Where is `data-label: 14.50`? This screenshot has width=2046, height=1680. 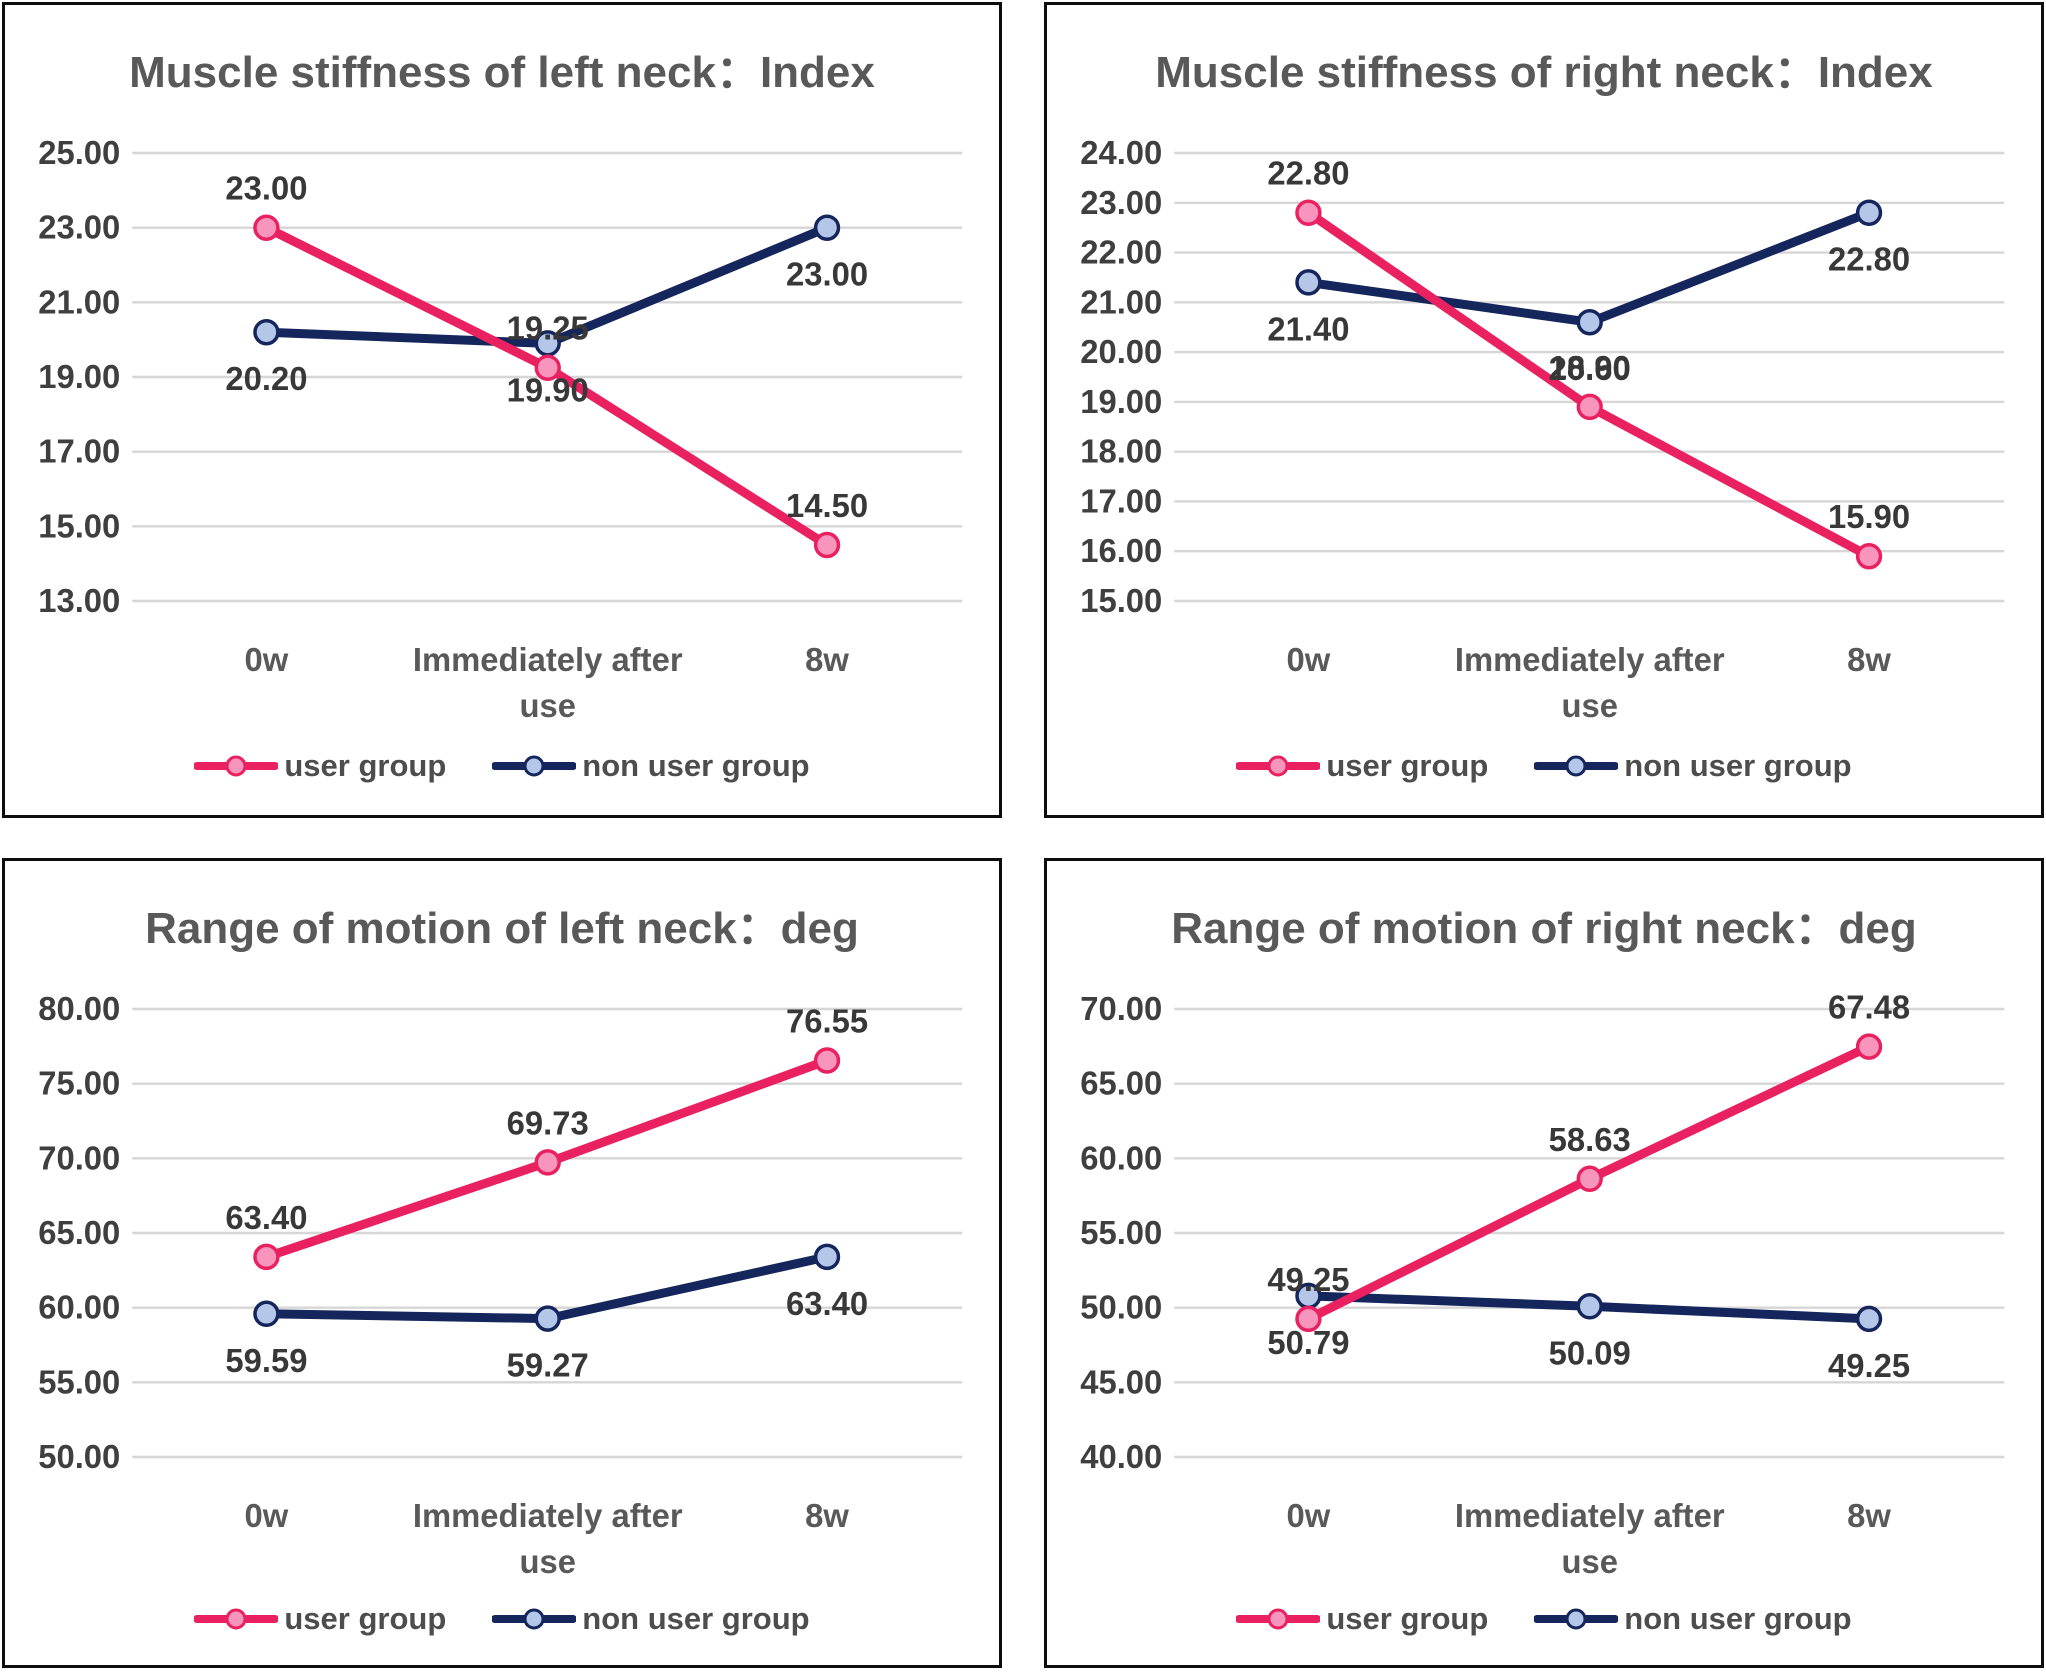
data-label: 14.50 is located at coordinates (827, 505).